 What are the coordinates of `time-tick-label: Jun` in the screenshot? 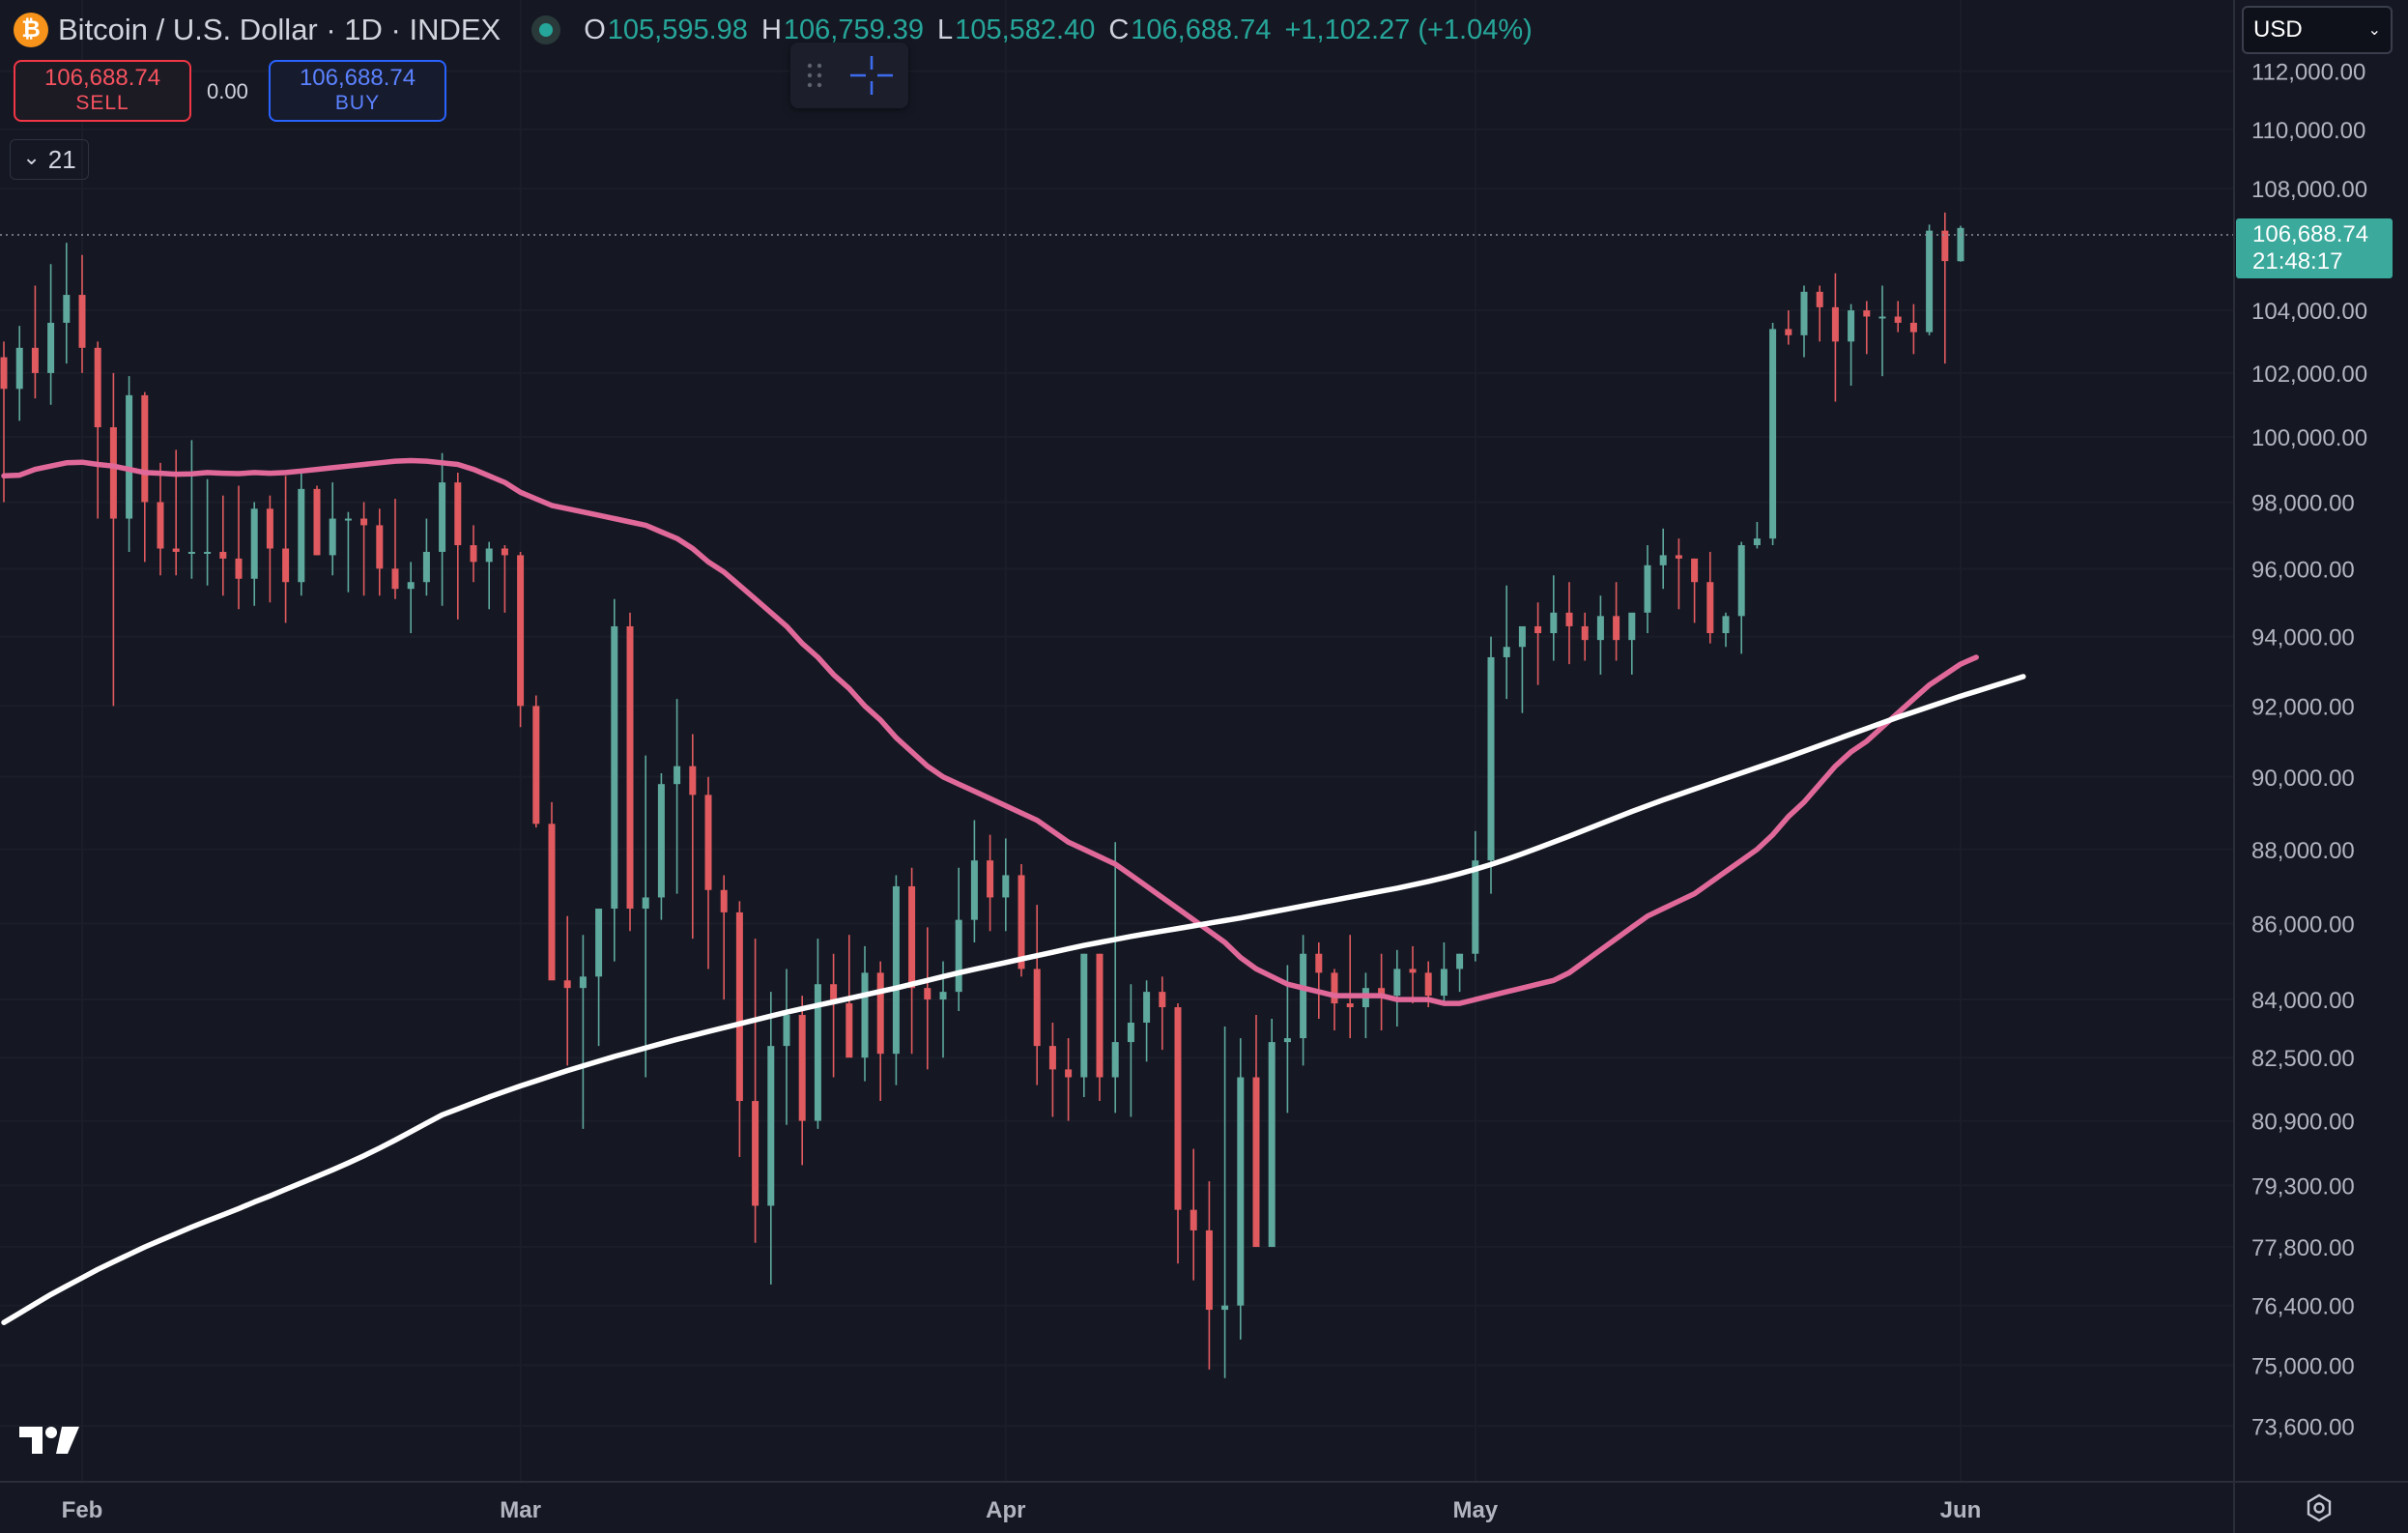 It's located at (1961, 1510).